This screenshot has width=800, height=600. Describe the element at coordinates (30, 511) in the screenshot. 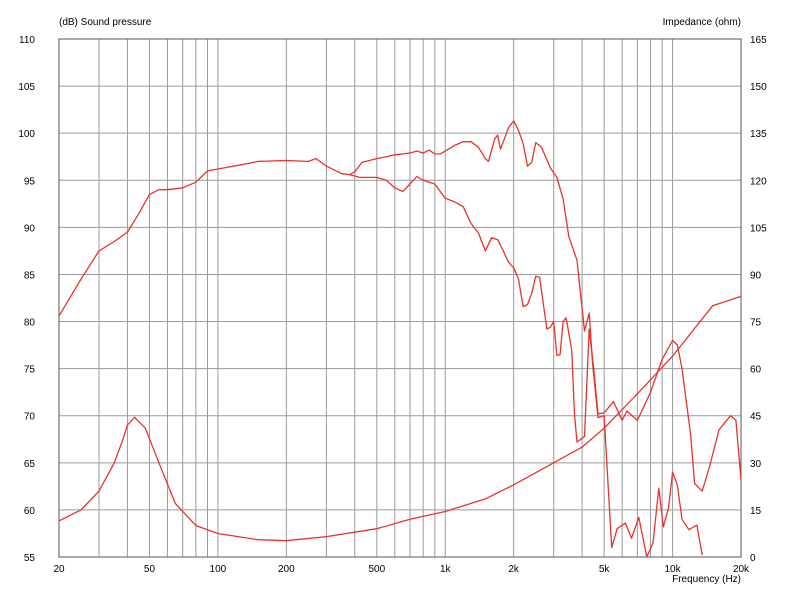

I see `y-left-tick-label: 60` at that location.